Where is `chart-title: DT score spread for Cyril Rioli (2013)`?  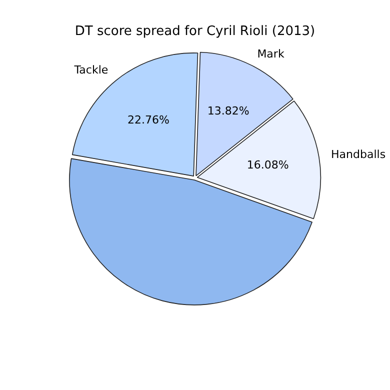
chart-title: DT score spread for Cyril Rioli (2013) is located at coordinates (195, 32).